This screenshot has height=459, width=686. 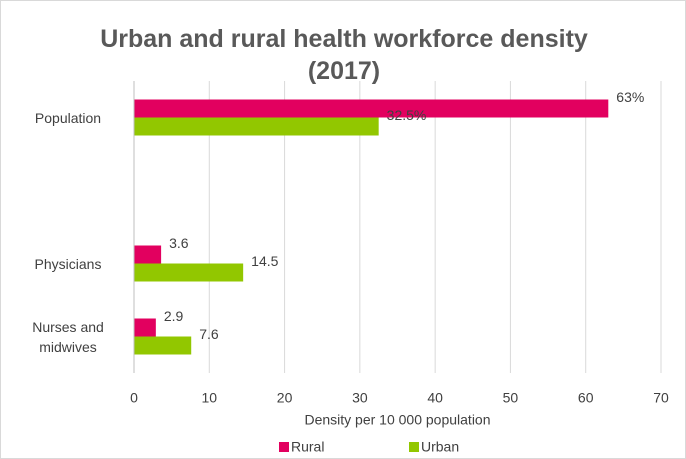 What do you see at coordinates (68, 336) in the screenshot?
I see `y-tick-label: Nurses and midwives` at bounding box center [68, 336].